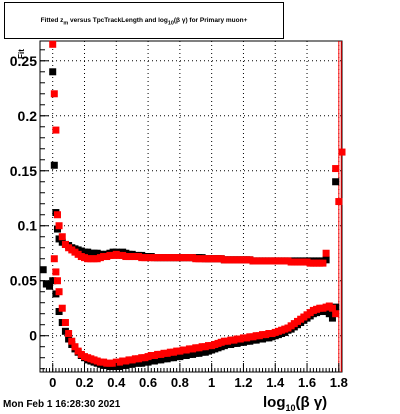  Describe the element at coordinates (148, 382) in the screenshot. I see `x-tick-label: 0.6` at that location.